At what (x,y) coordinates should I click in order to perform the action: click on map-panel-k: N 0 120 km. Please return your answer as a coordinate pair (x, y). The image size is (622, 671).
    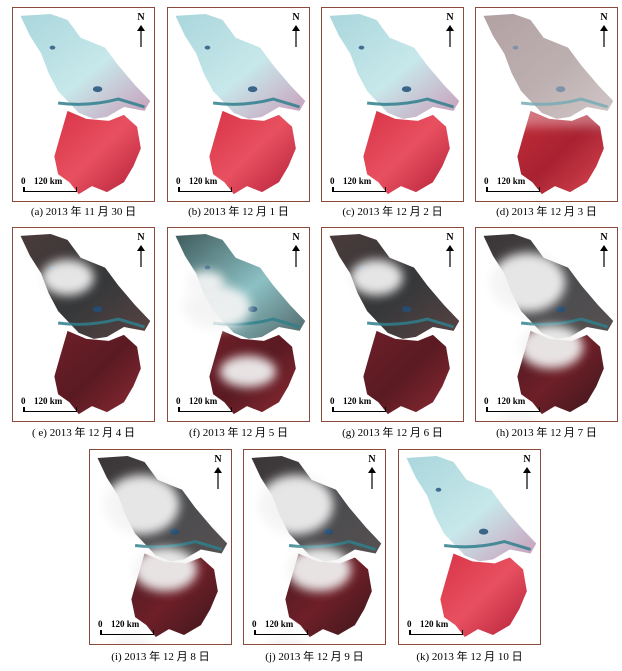
    Looking at the image, I should click on (469, 547).